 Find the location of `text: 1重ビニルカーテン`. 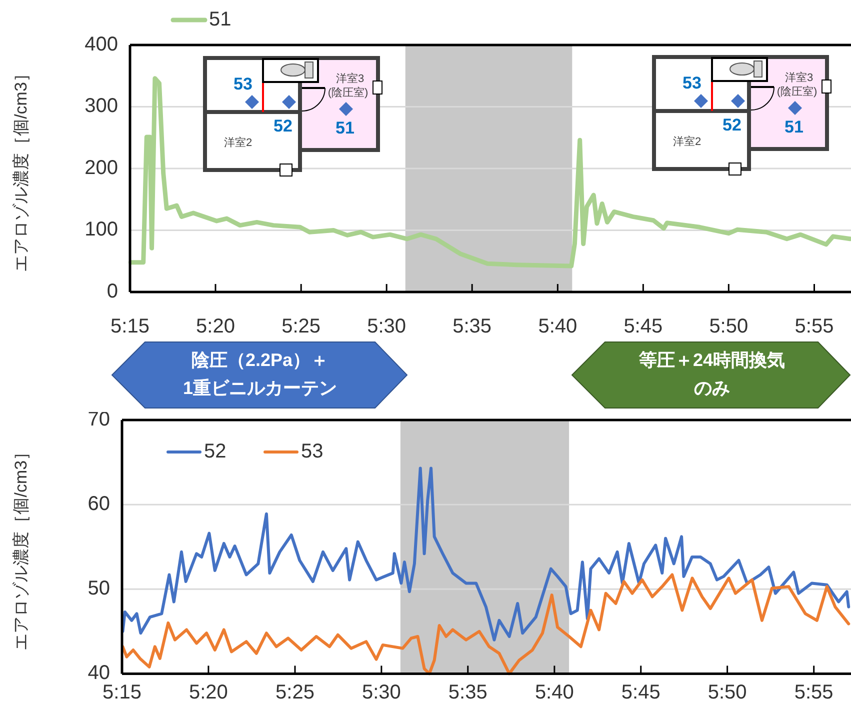

text: 1重ビニルカーテン is located at coordinates (260, 388).